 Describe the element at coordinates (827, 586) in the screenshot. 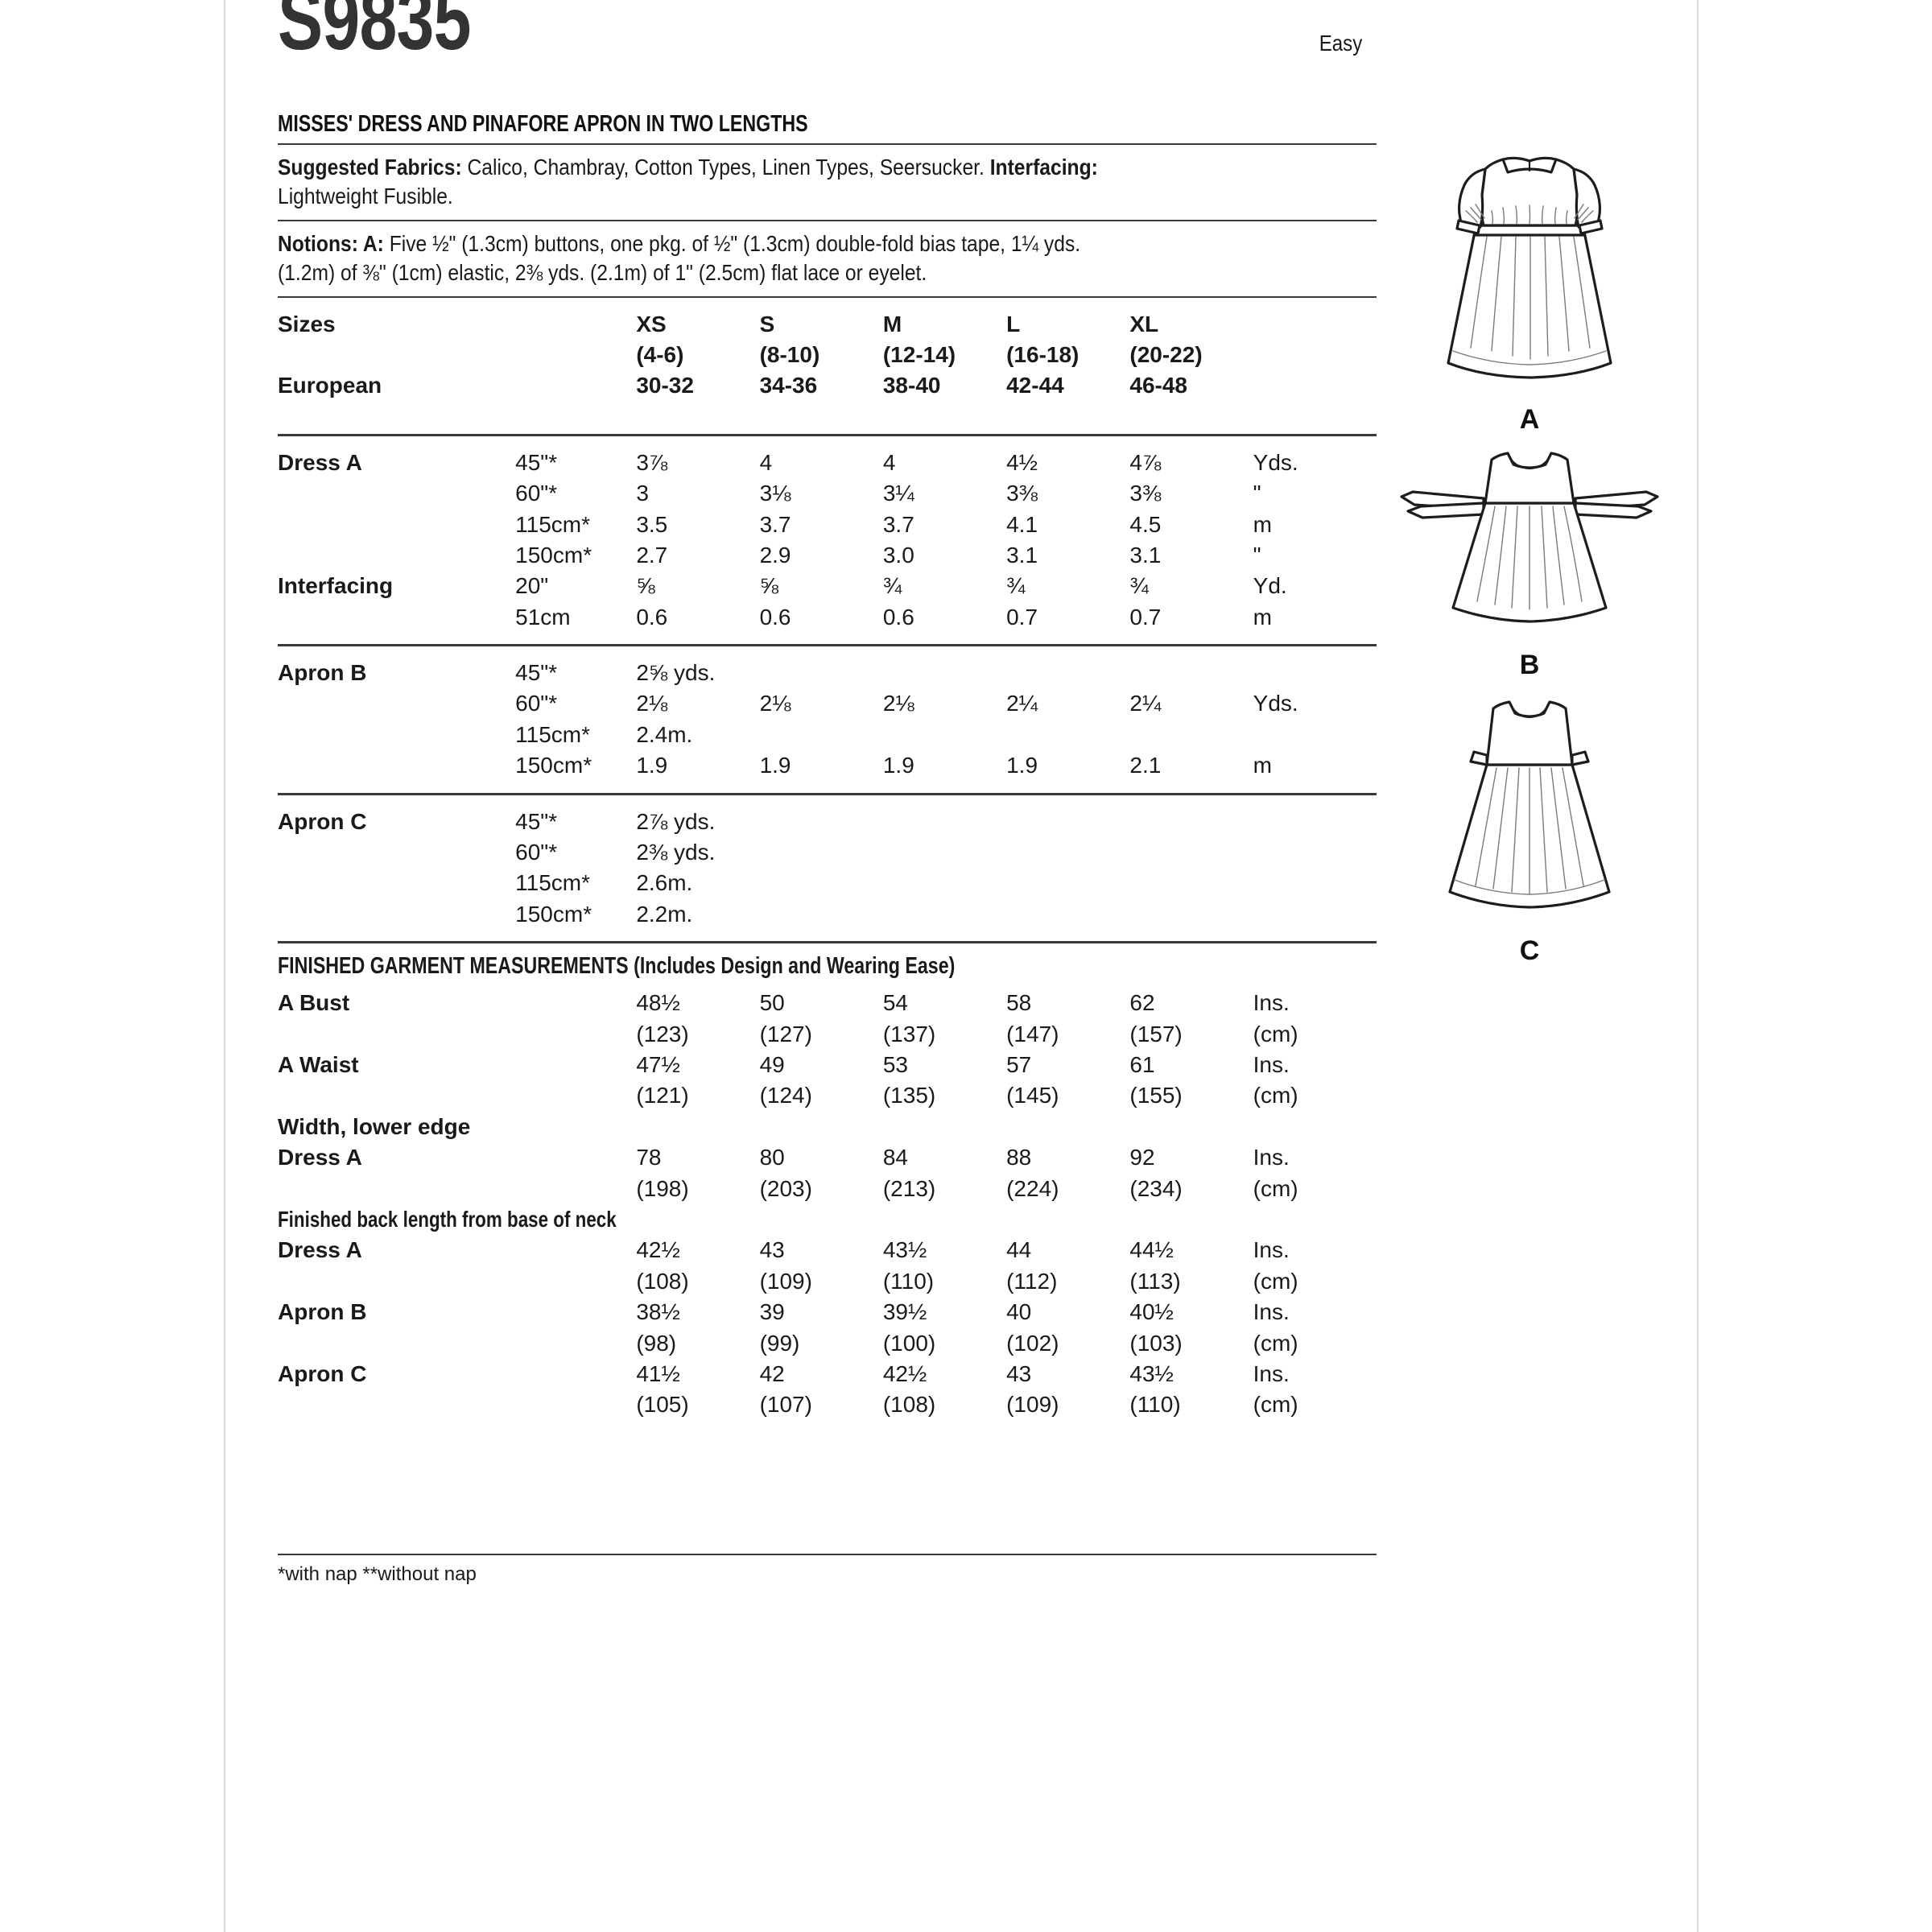

I see `table-row: Interfacing 20" ⅝ ⅝ ¾ ¾ ¾ Yd.` at that location.